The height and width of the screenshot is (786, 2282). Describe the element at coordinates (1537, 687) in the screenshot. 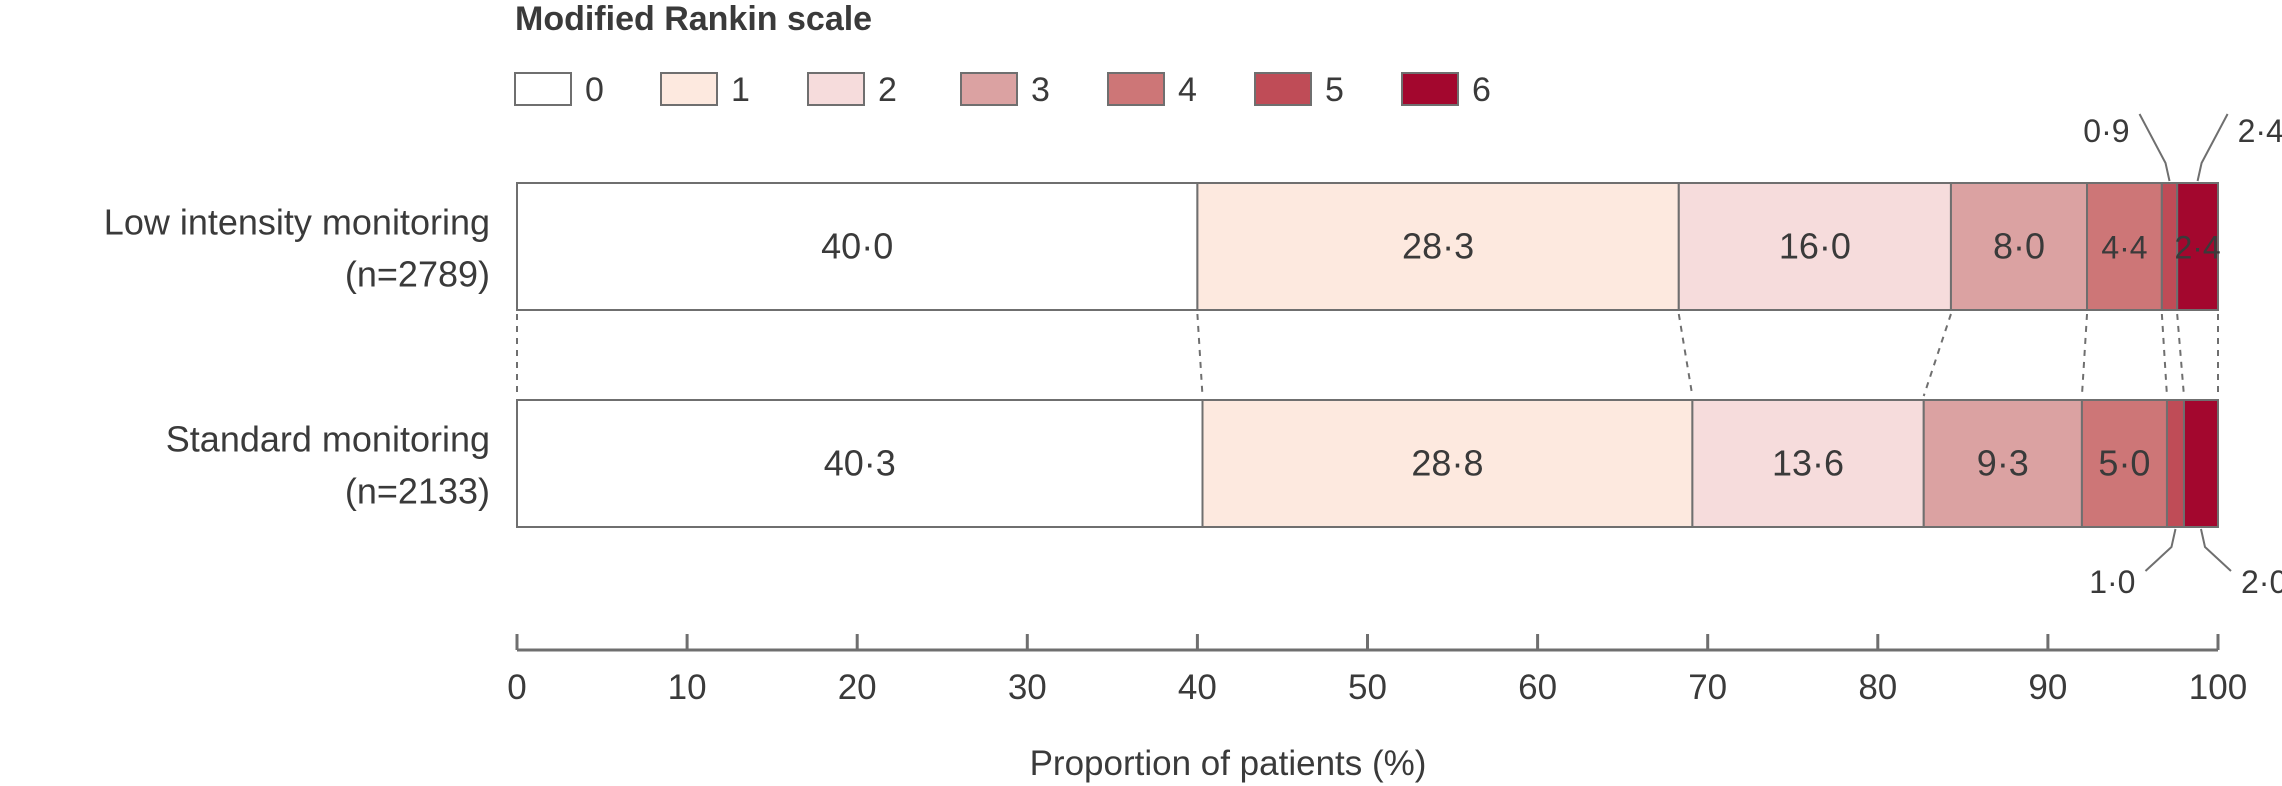

I see `x-tick-label: 60` at that location.